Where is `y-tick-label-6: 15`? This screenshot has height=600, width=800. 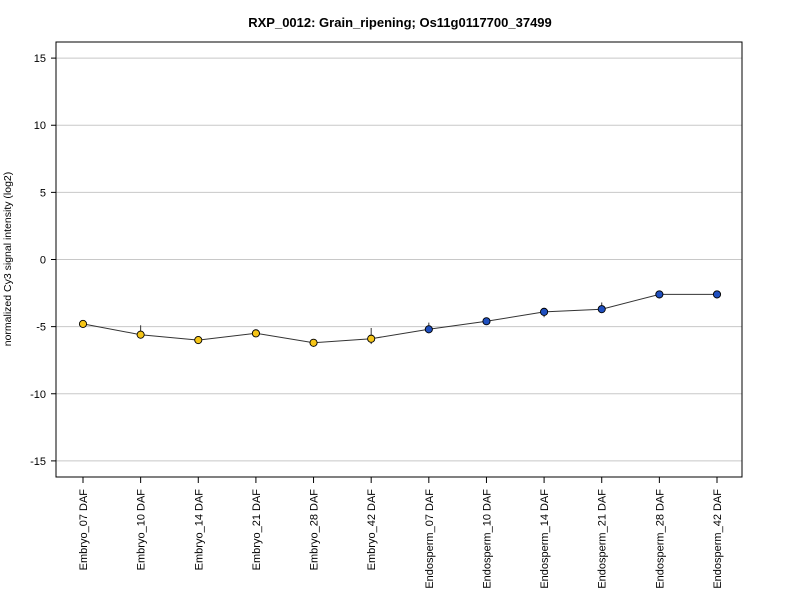
y-tick-label-6: 15 is located at coordinates (40, 59).